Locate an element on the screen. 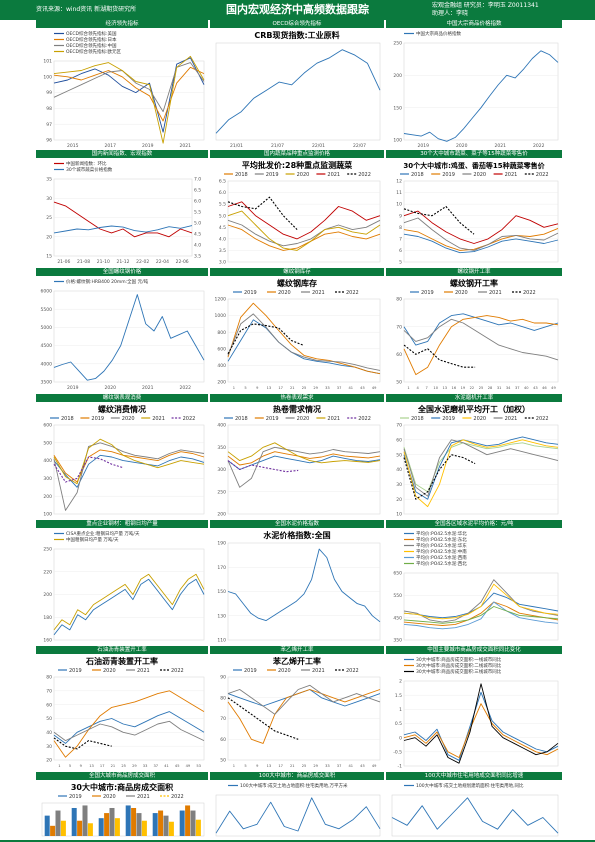 The width and height of the screenshot is (595, 842). author-info: 宏观金融组 研究员：李明玉 Z0011341 助理人：李晓 is located at coordinates (485, 10).